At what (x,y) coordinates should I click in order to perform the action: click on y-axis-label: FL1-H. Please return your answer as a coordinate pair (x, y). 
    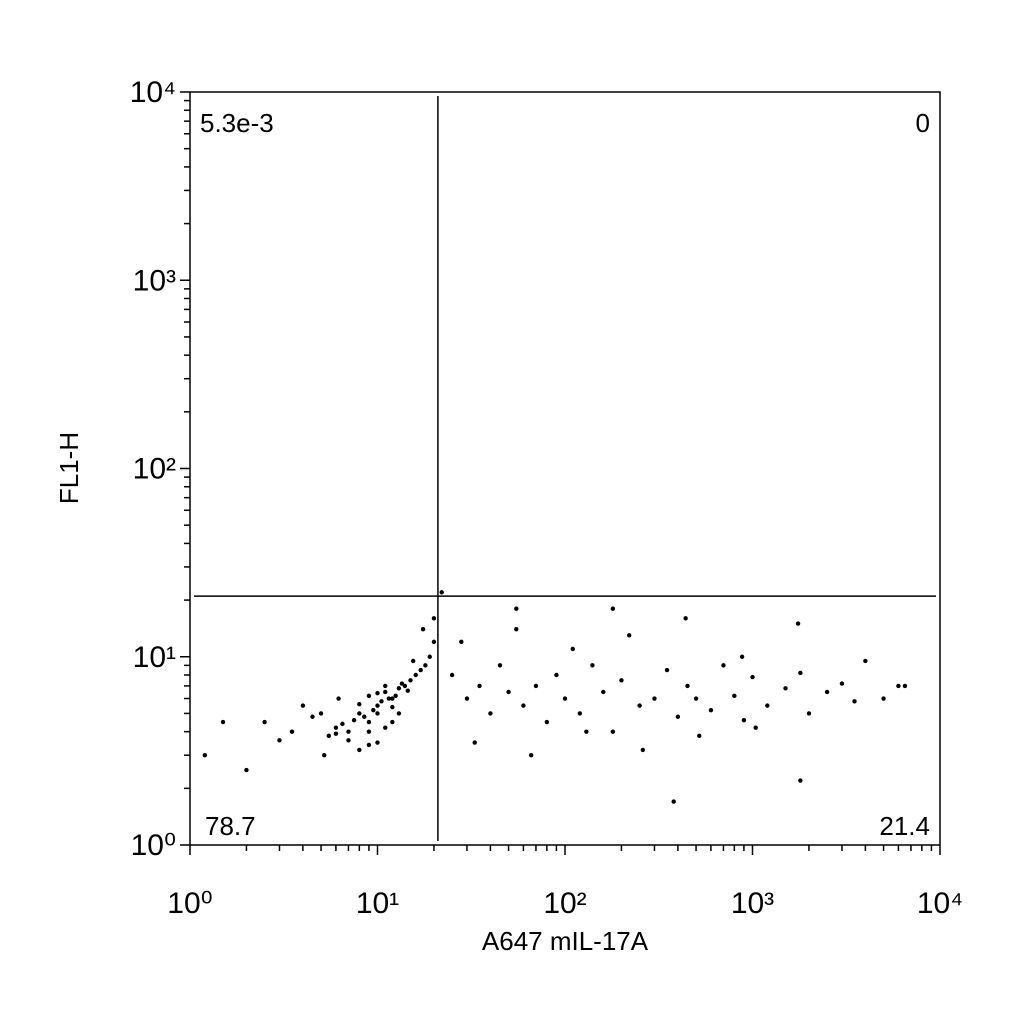
    Looking at the image, I should click on (69, 468).